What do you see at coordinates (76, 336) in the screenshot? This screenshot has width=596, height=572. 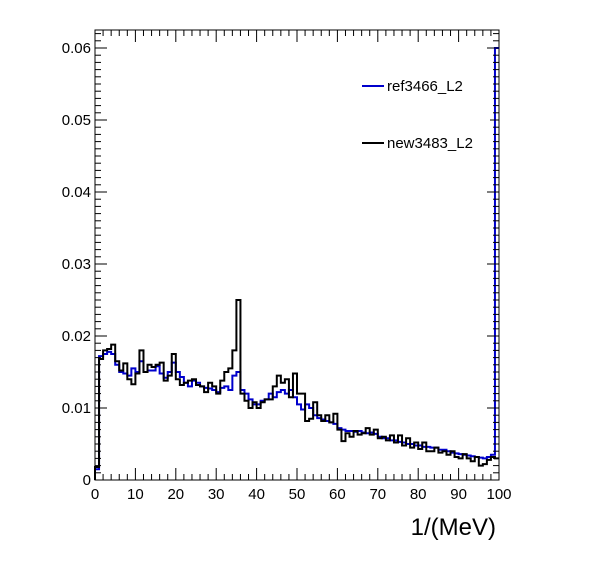 I see `y-tick-label: 0.02` at bounding box center [76, 336].